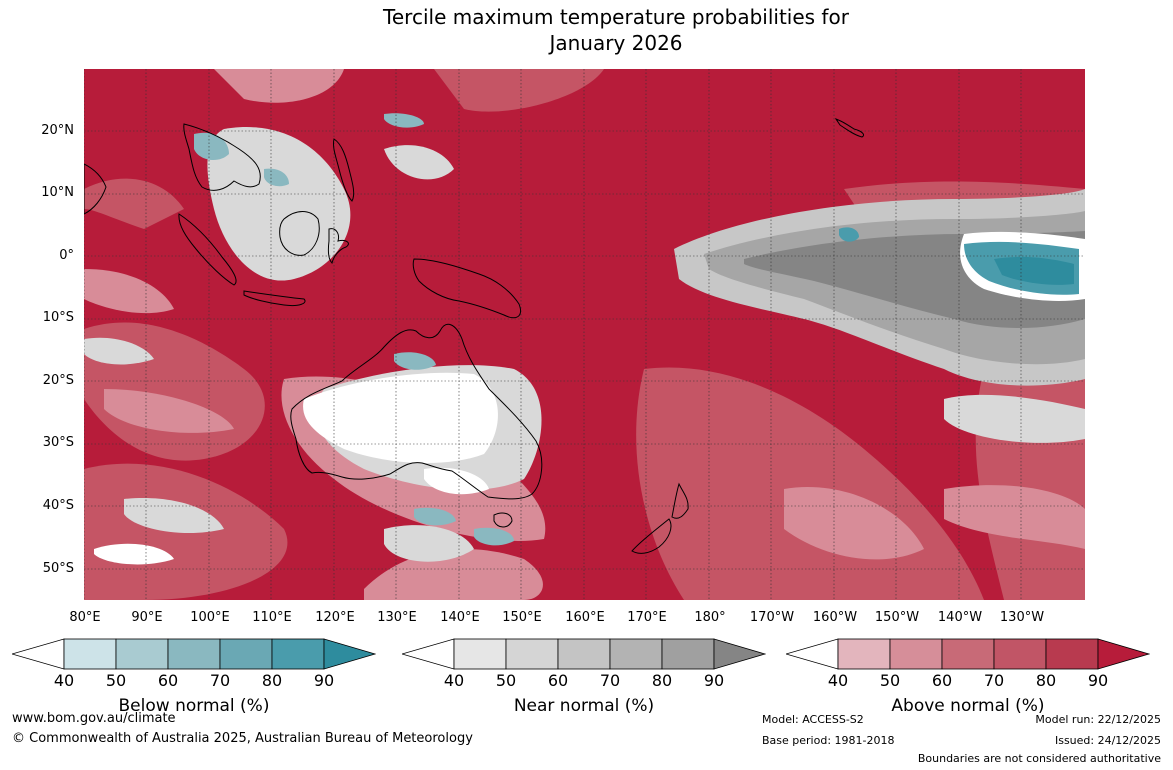 The width and height of the screenshot is (1173, 770). I want to click on near-tick-70: 70, so click(610, 680).